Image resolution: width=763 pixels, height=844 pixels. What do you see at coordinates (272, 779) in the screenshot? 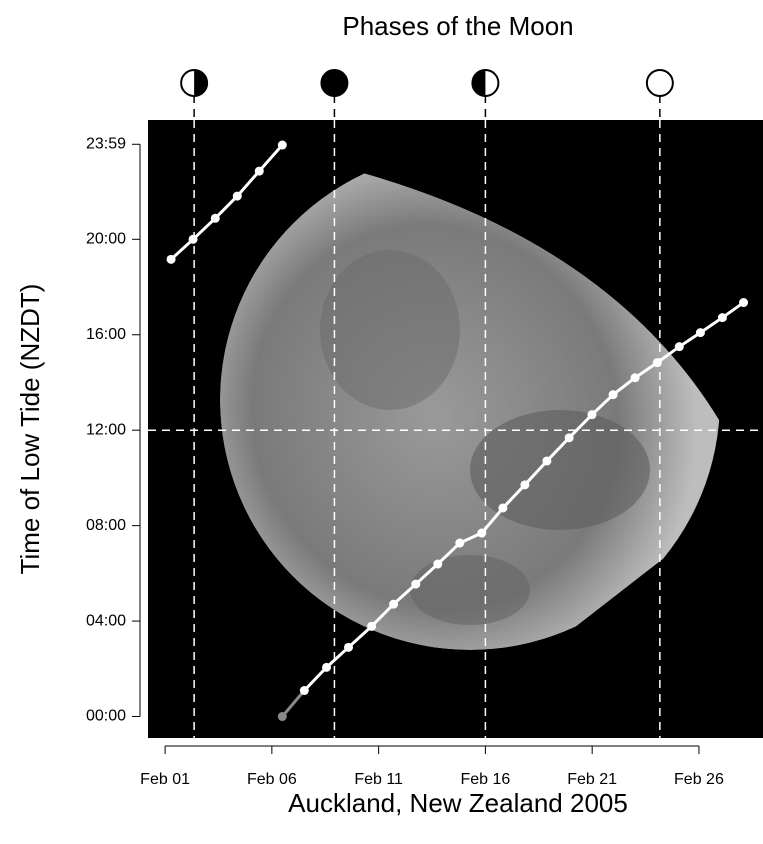
I see `x-tick-label: Feb 06` at bounding box center [272, 779].